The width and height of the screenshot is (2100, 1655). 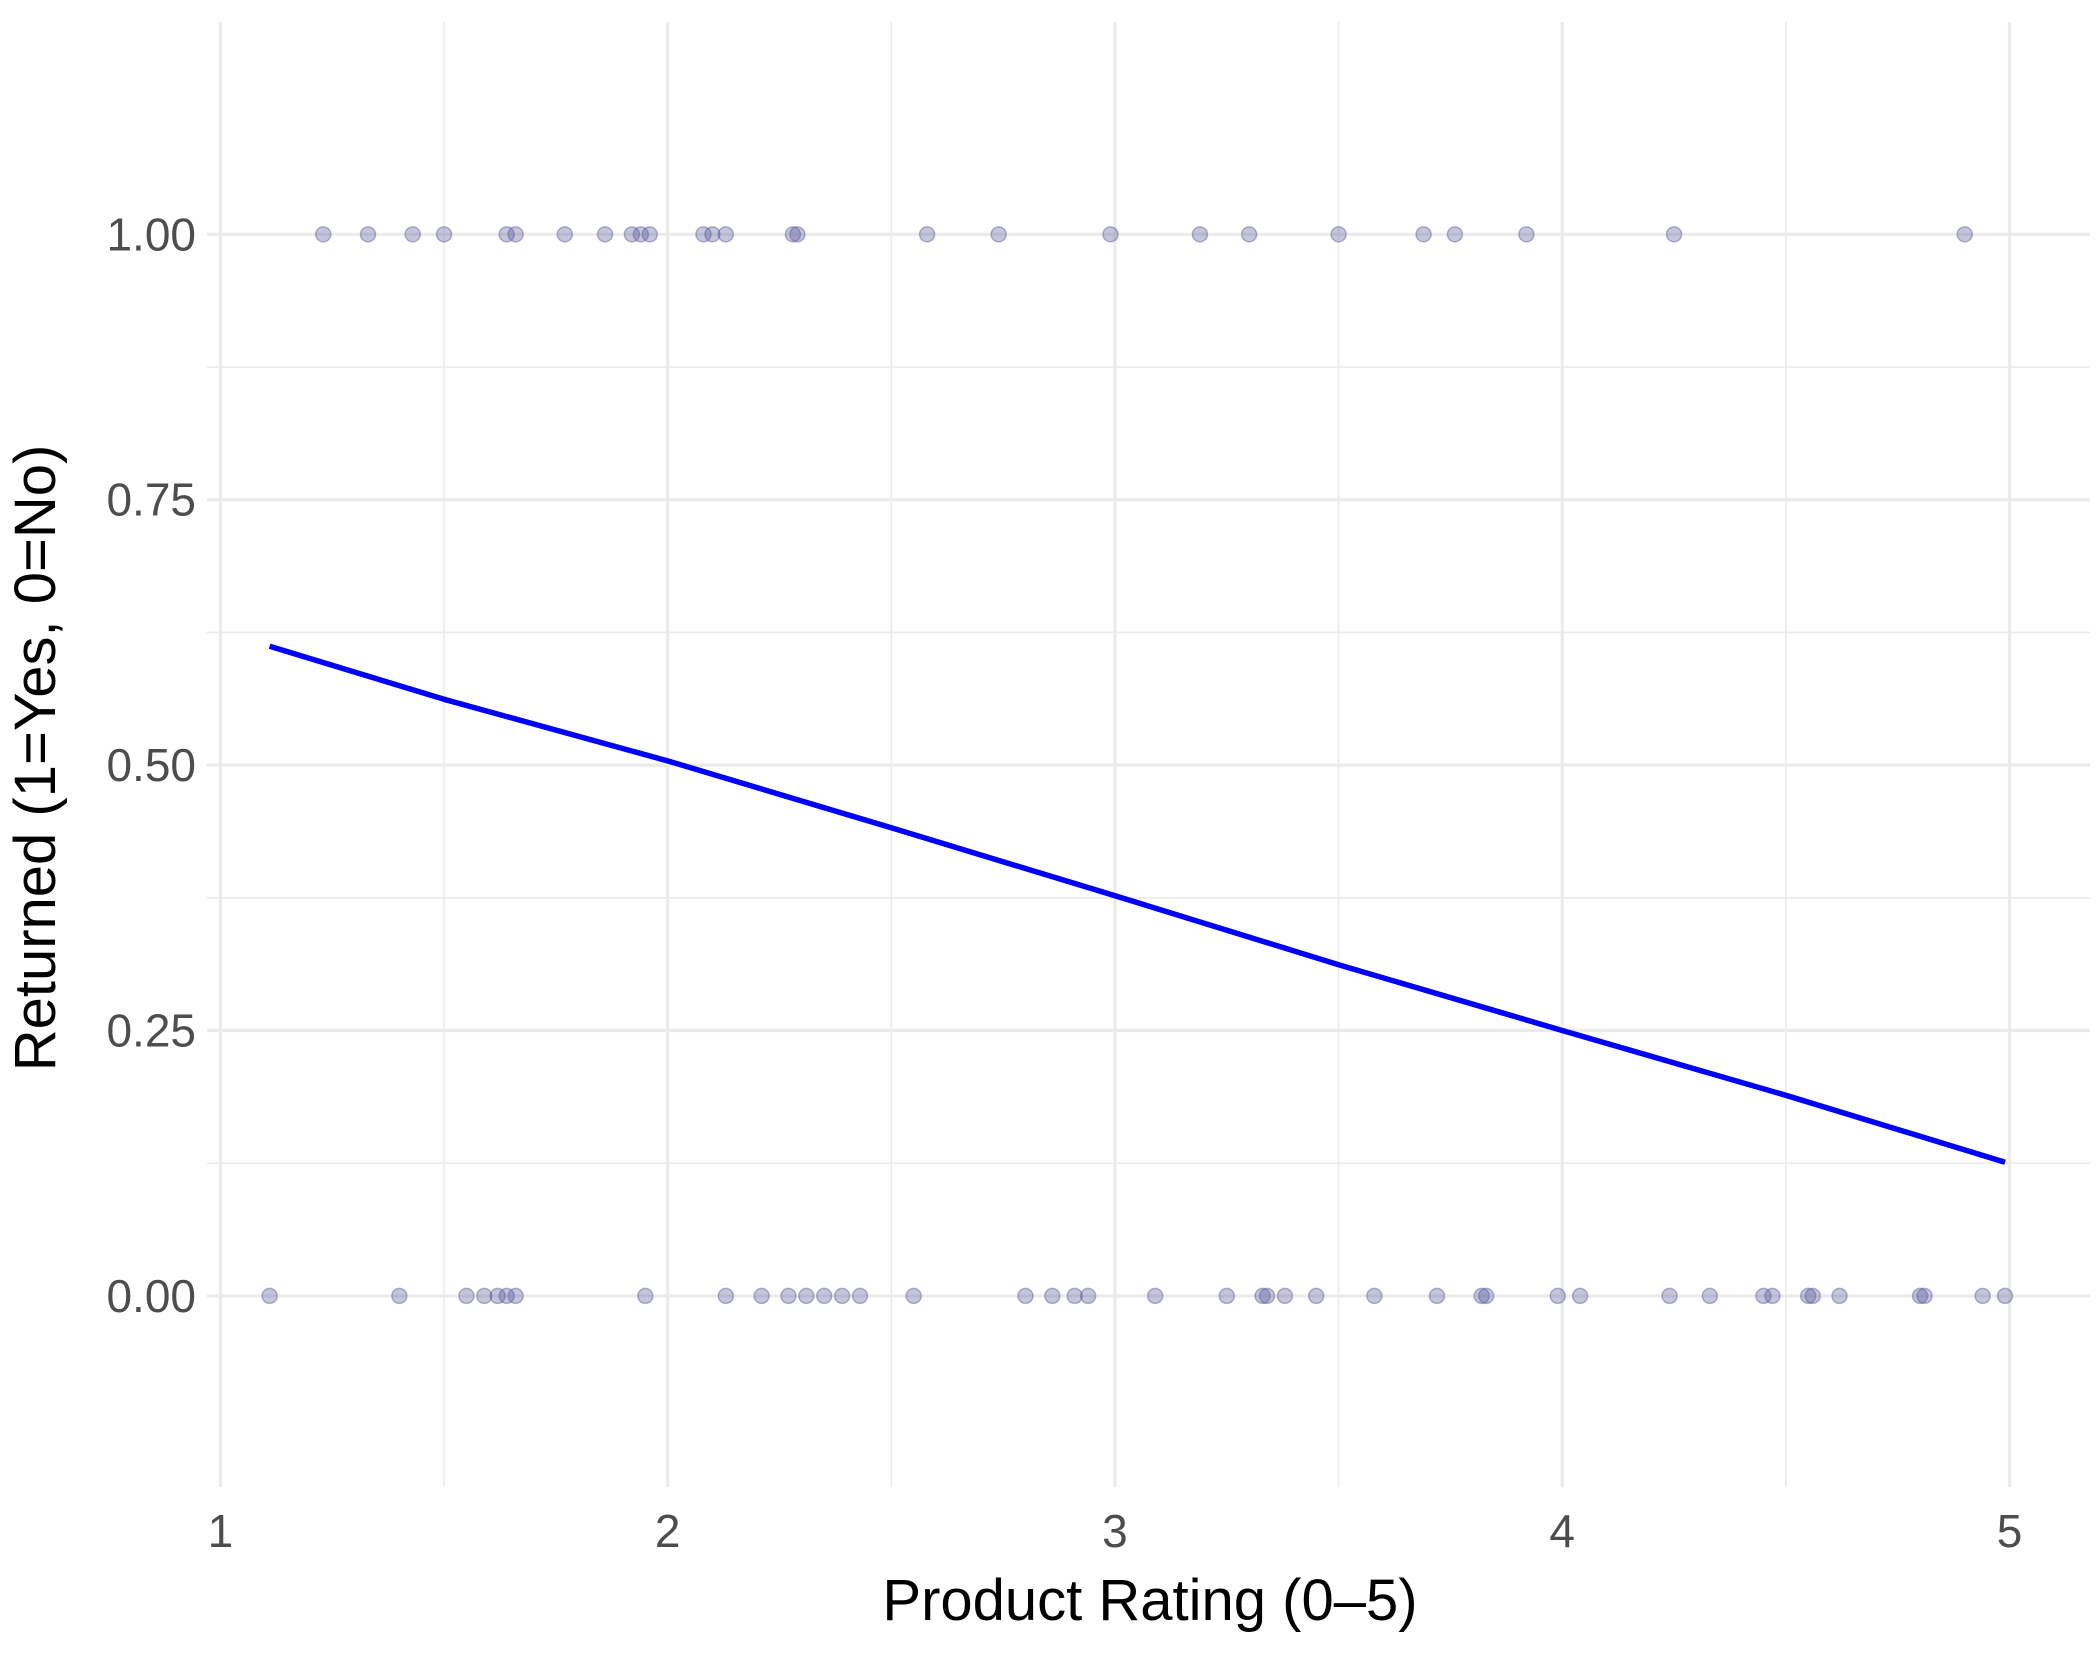 I want to click on x-tick-label-0: 1, so click(x=221, y=1531).